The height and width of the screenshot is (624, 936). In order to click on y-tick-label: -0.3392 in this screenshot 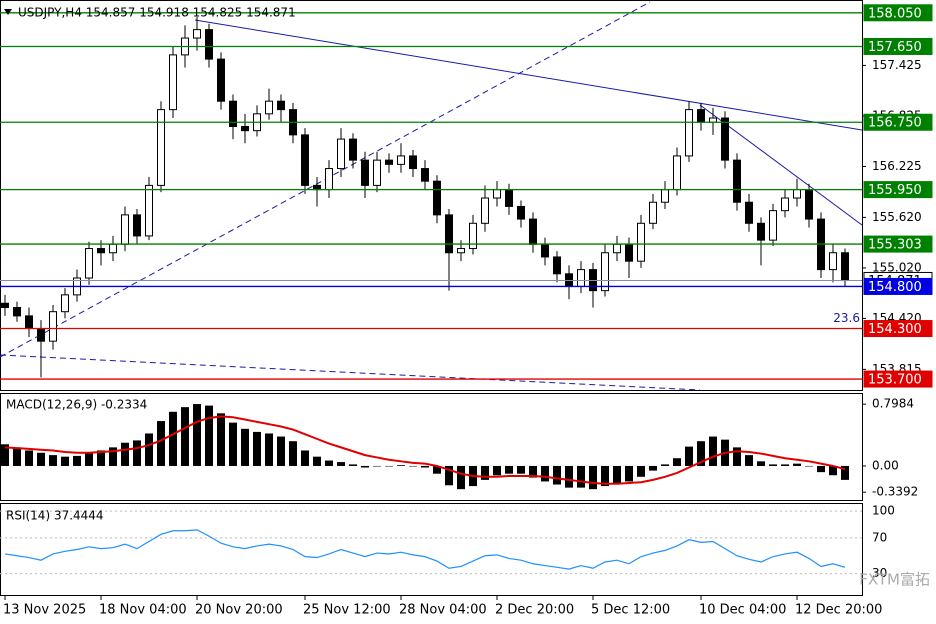, I will do `click(895, 492)`.